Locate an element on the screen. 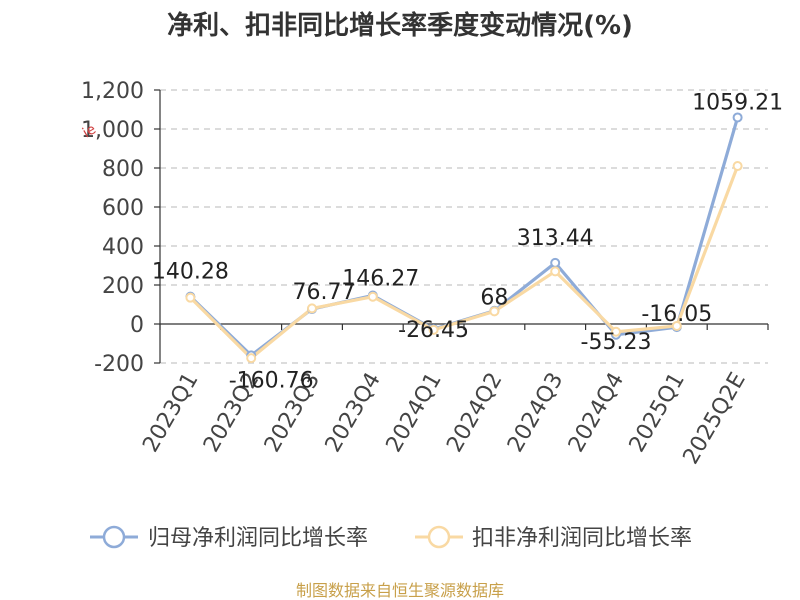 The height and width of the screenshot is (600, 800). data-label: -26.45 is located at coordinates (433, 330).